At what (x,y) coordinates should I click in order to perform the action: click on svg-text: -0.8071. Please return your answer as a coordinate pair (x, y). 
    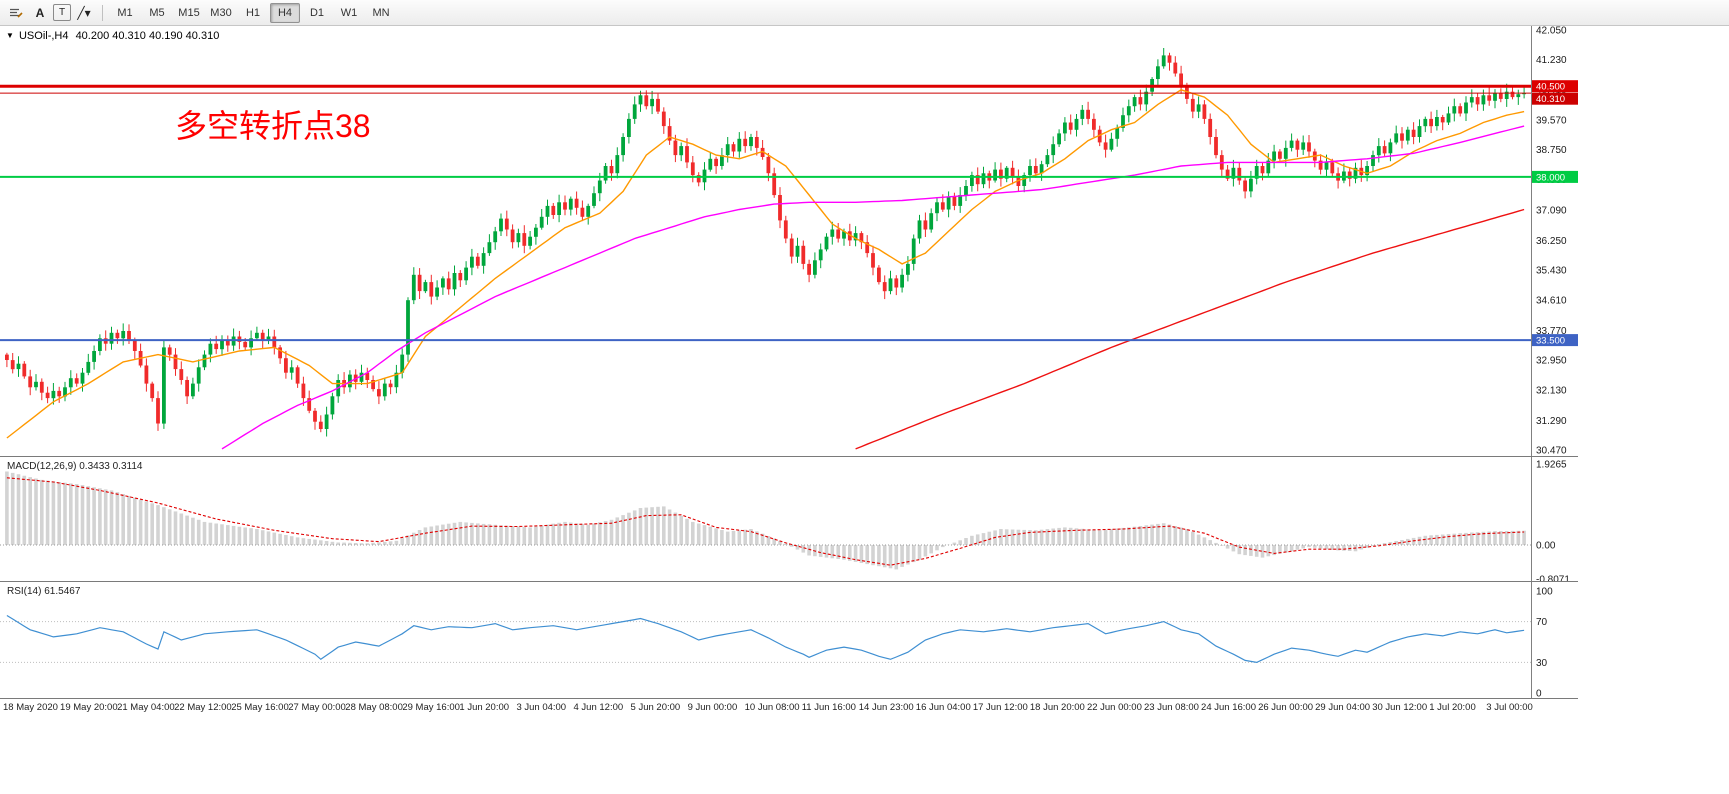
    Looking at the image, I should click on (1553, 577).